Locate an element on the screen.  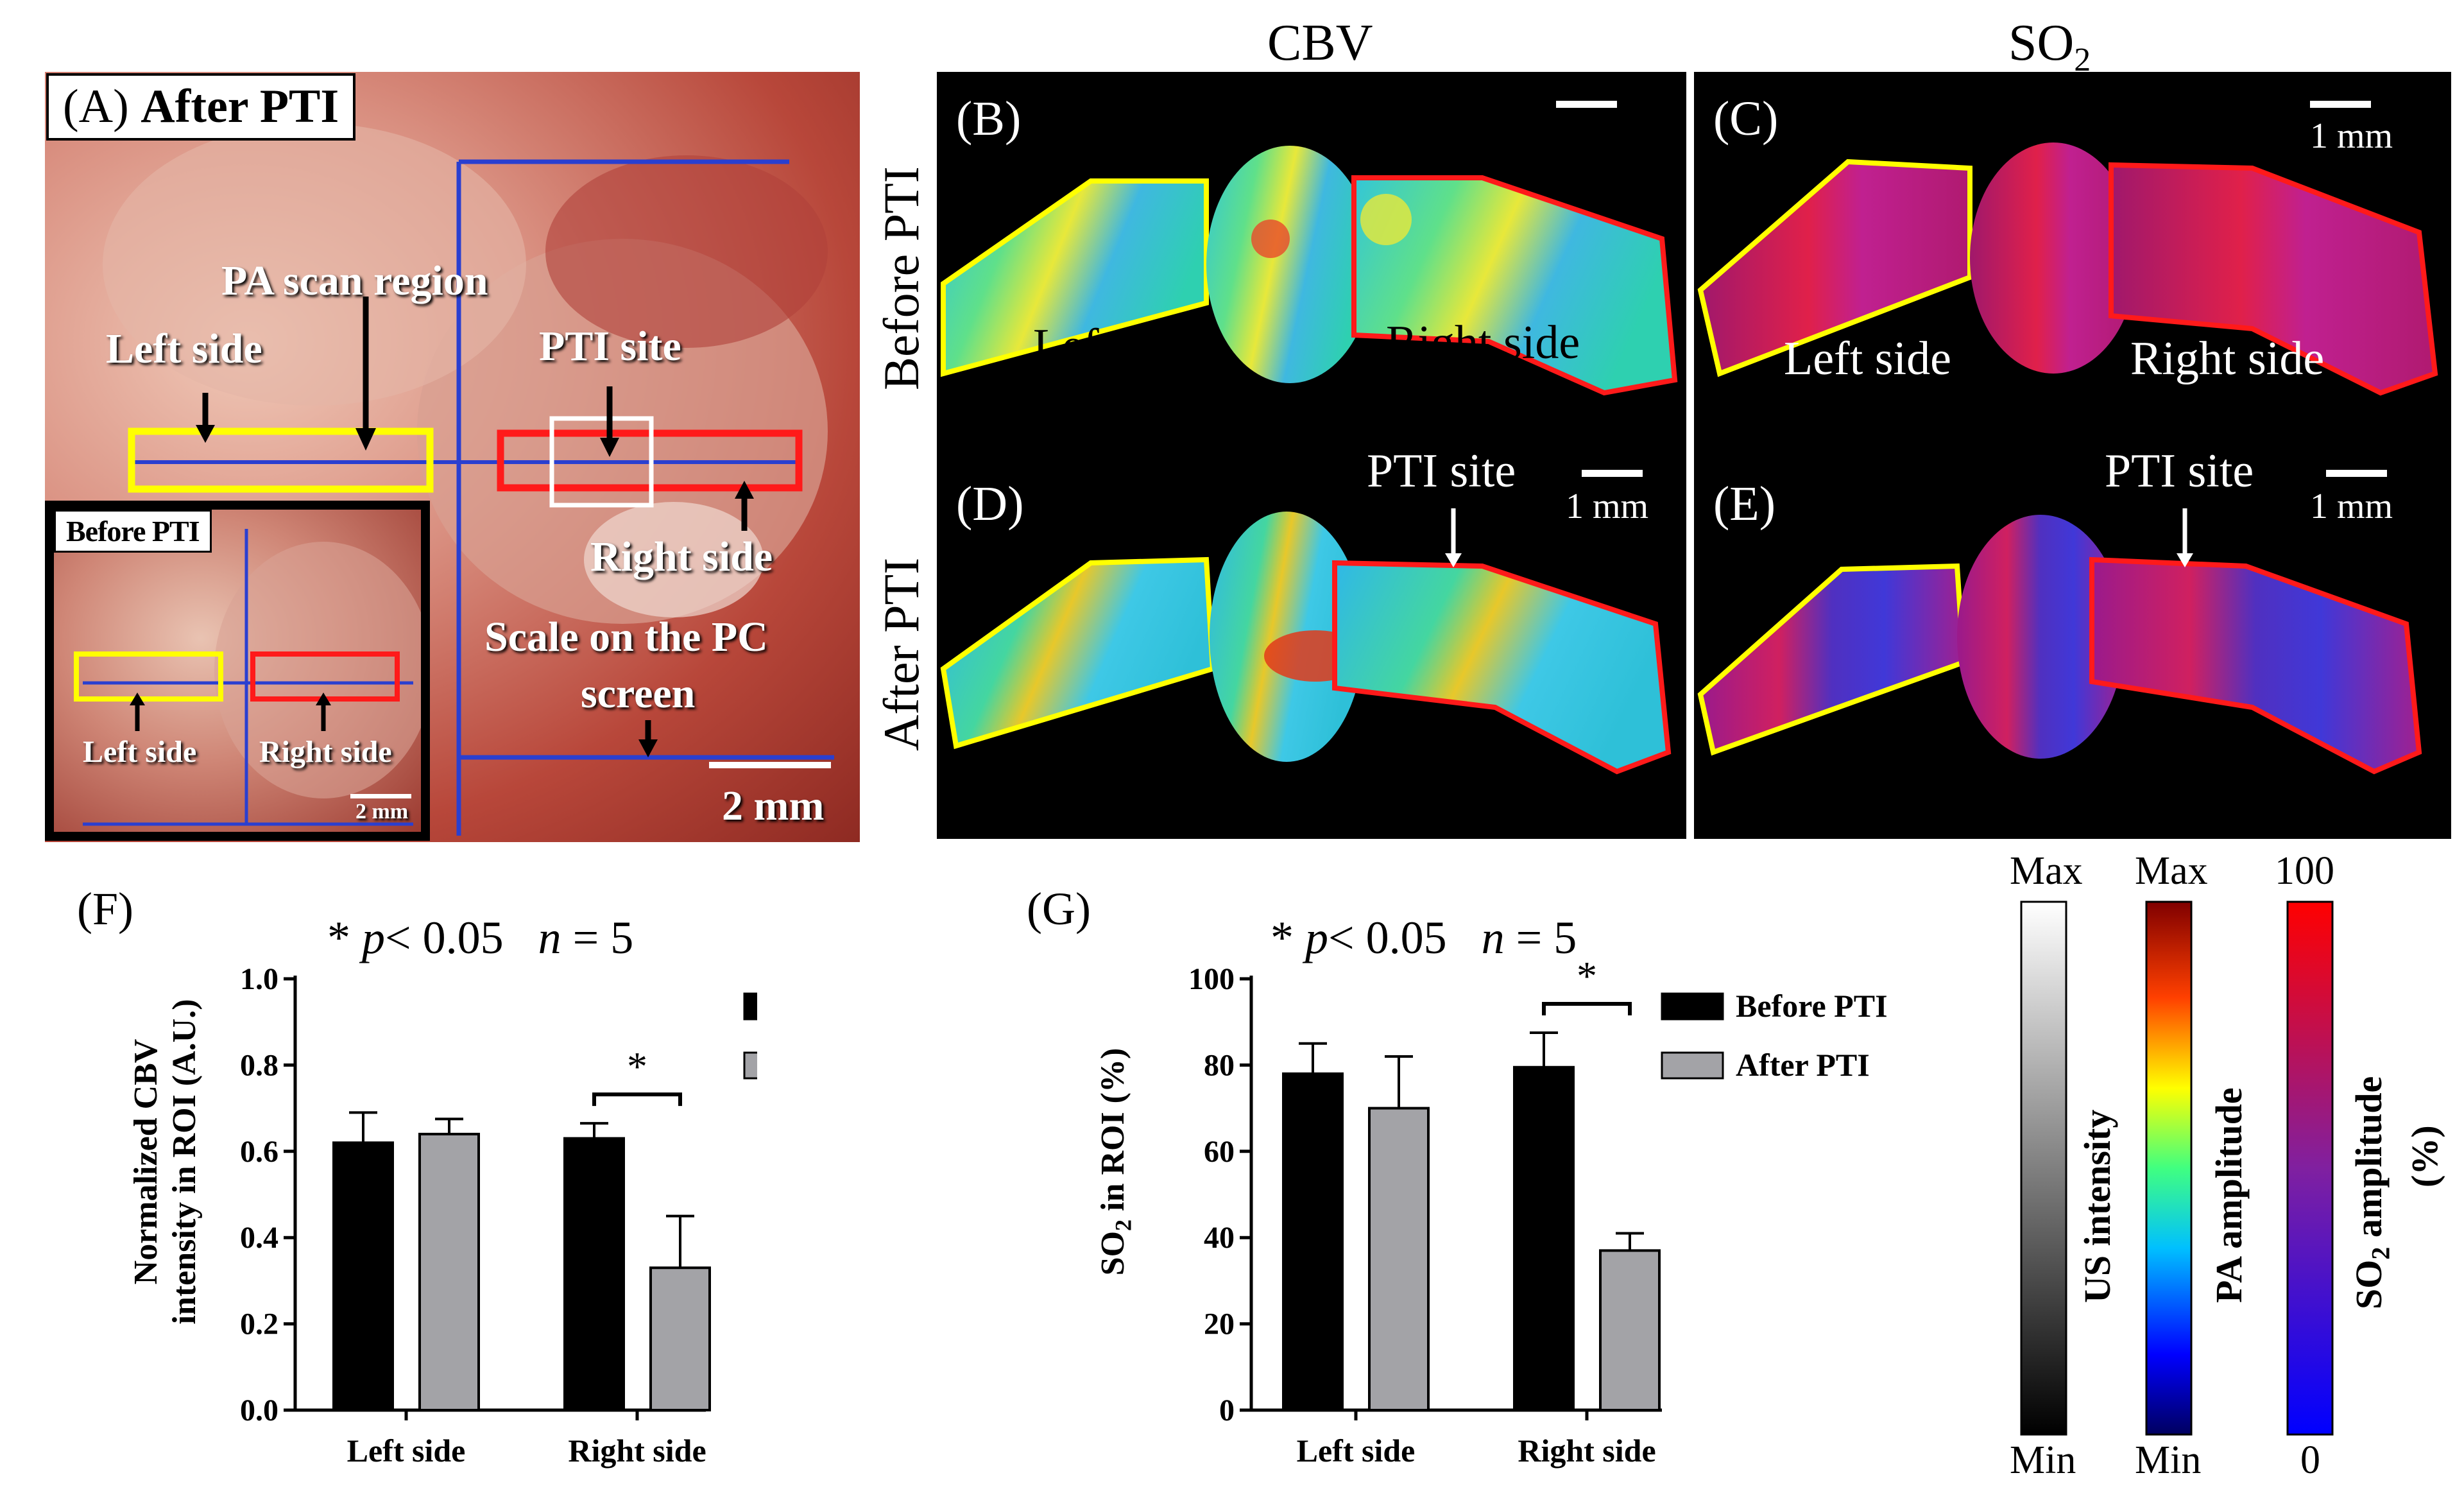
so2-colorbar is located at coordinates (2310, 1168).